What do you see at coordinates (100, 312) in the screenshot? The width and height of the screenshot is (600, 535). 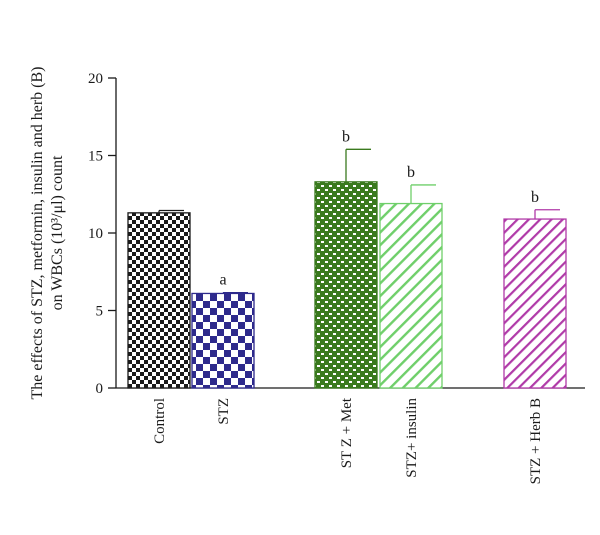 I see `y-tick-label: 5` at bounding box center [100, 312].